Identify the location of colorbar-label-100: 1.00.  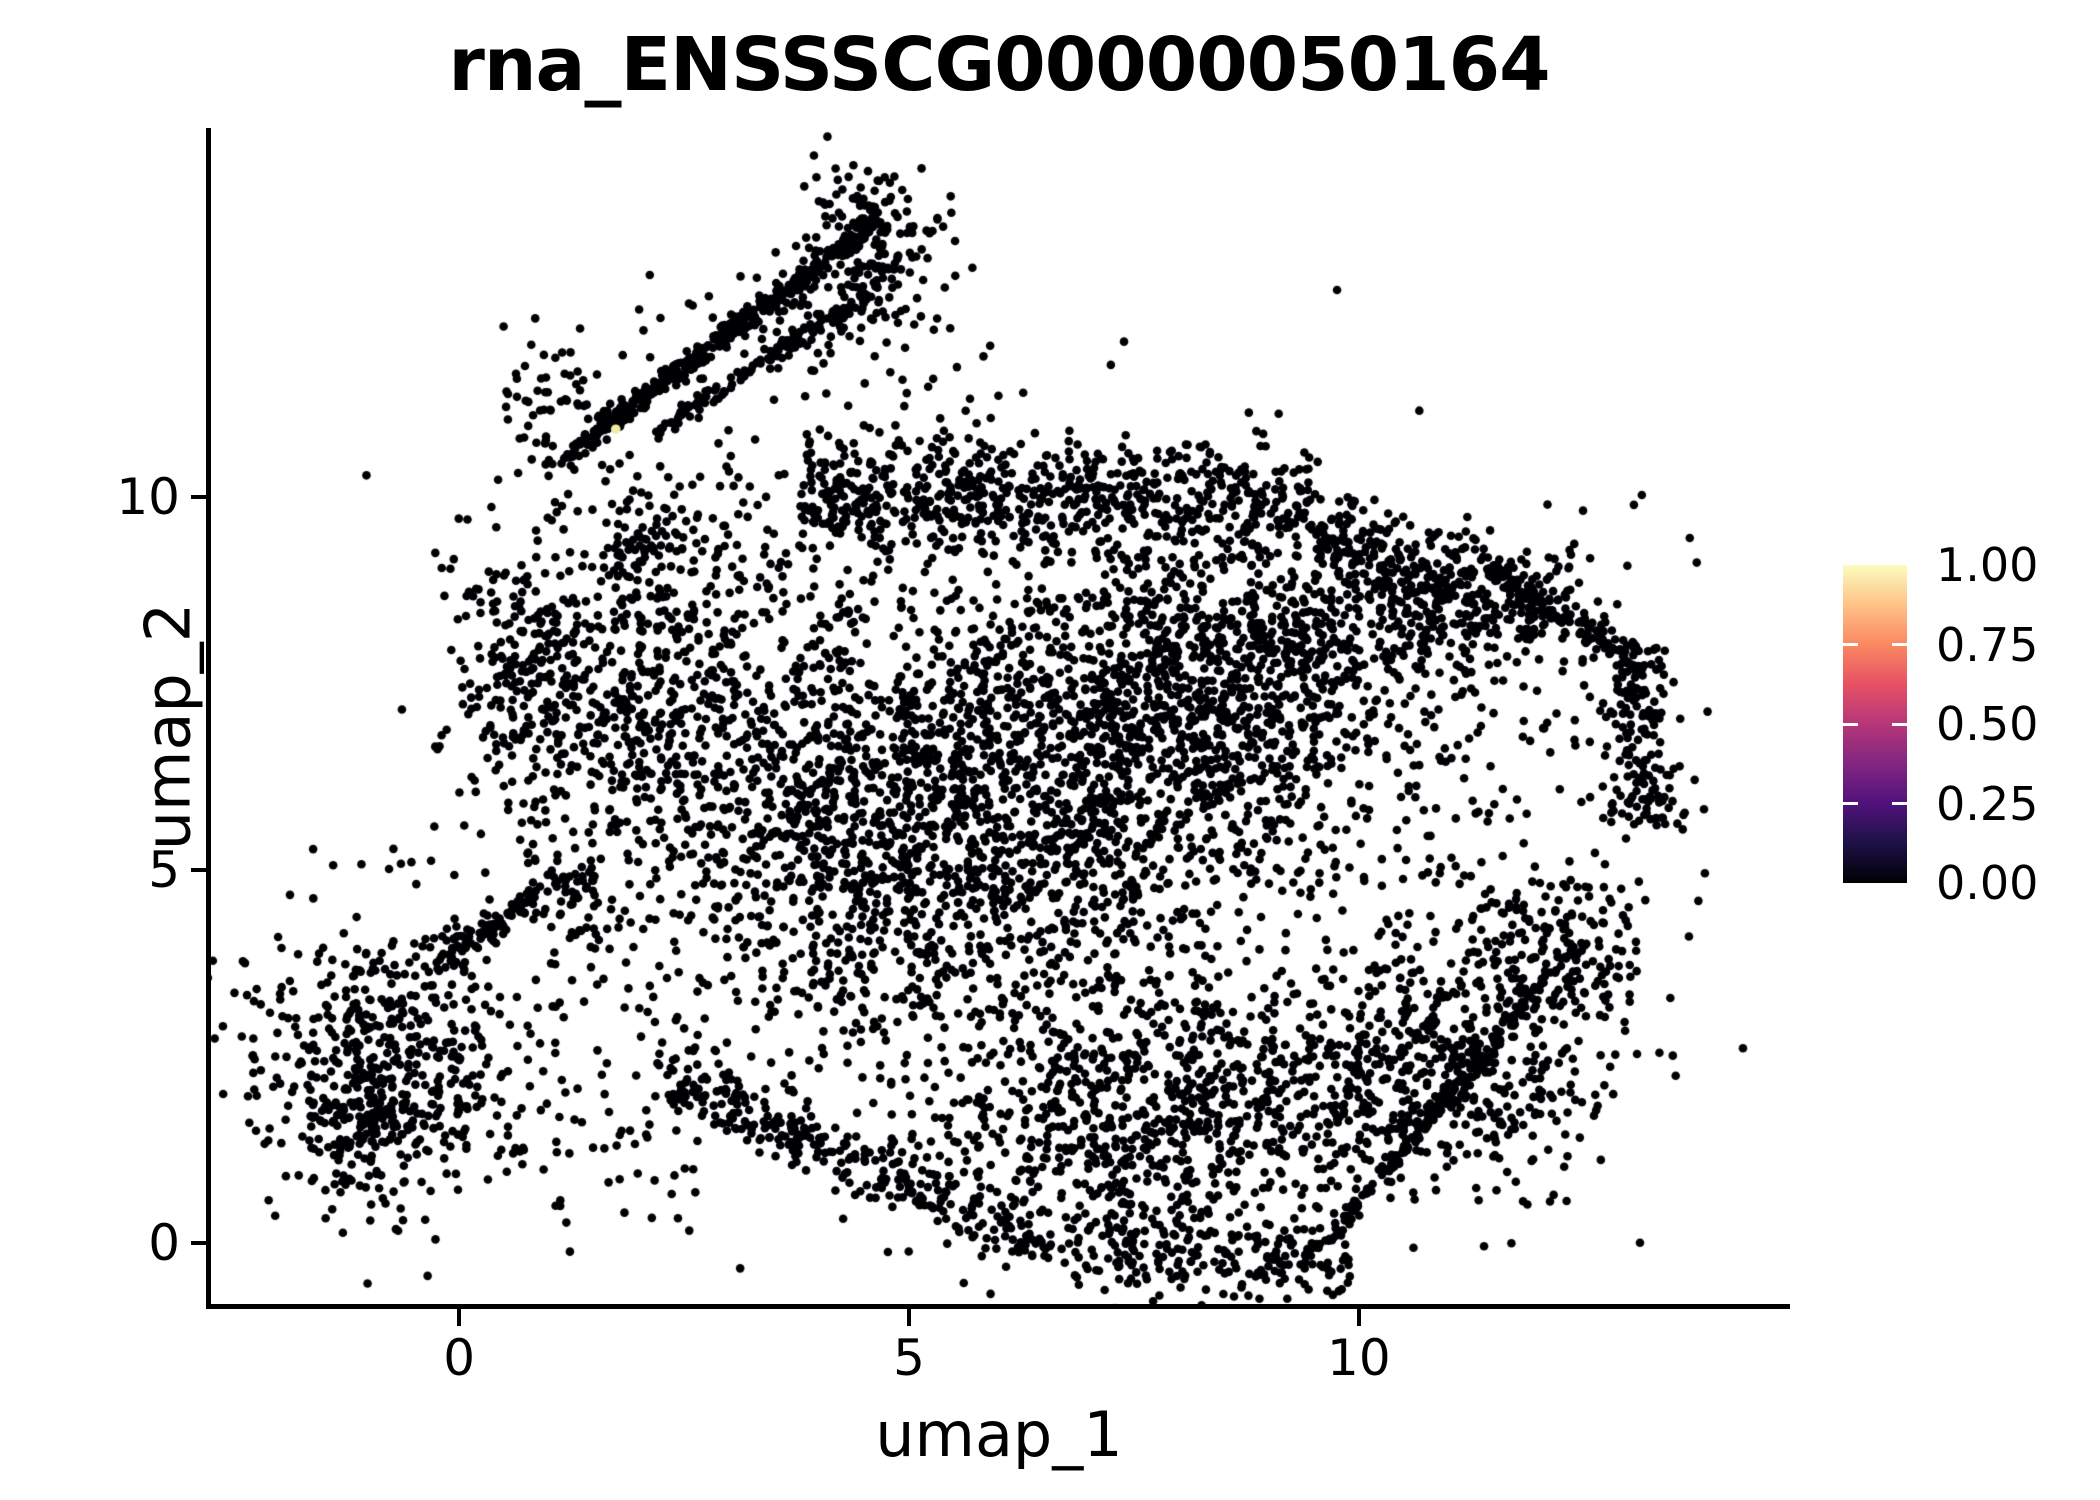
(1987, 565).